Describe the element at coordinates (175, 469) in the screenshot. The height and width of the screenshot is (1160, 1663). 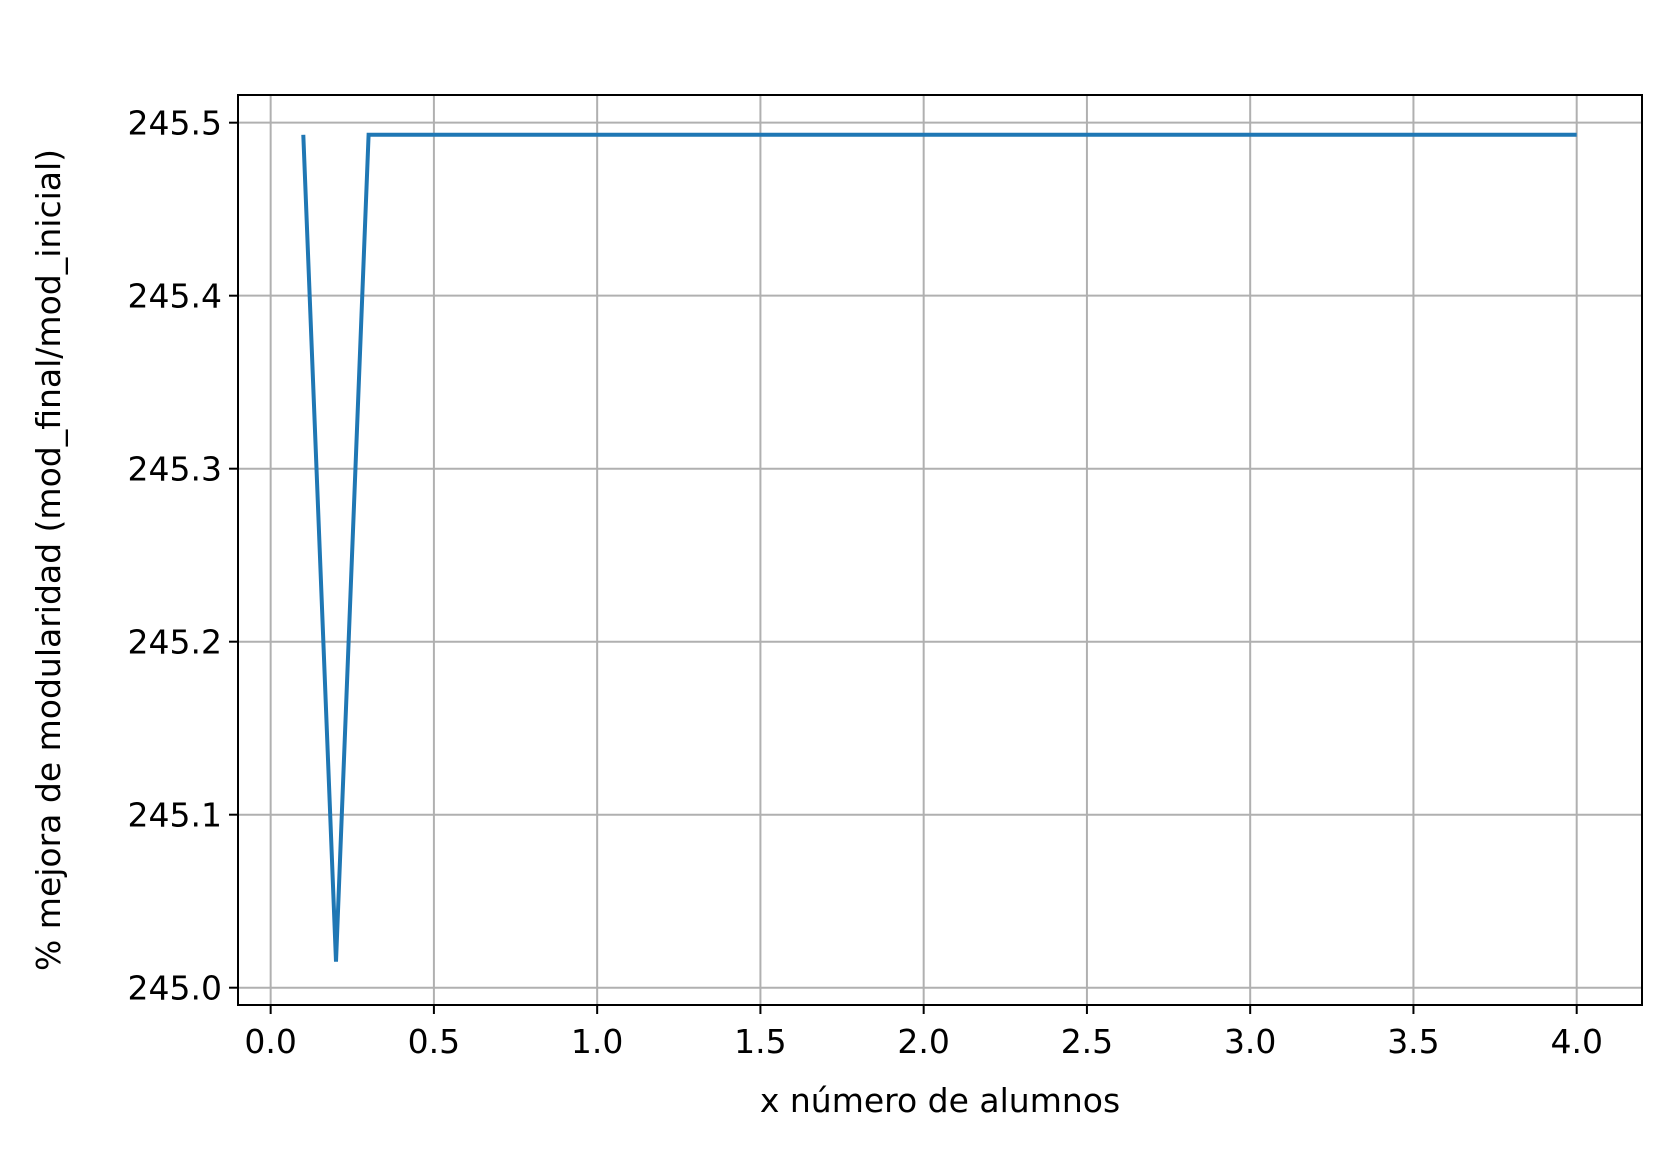
I see `y-tick-label: 245.3` at that location.